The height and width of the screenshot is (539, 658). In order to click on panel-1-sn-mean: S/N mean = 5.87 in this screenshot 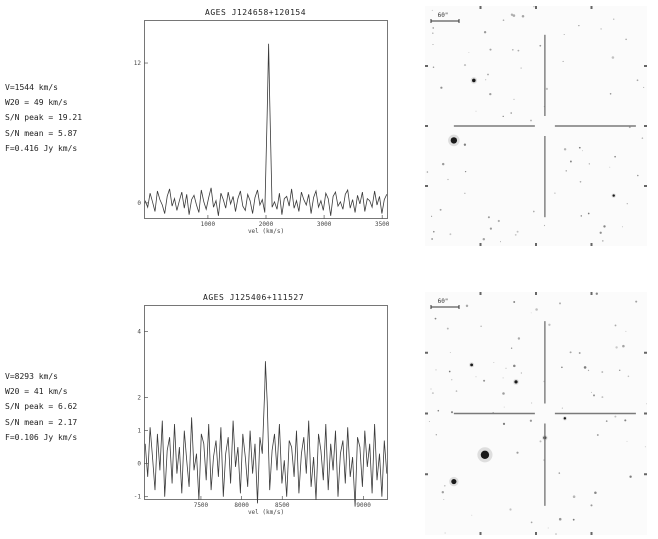, I will do `click(41, 133)`.